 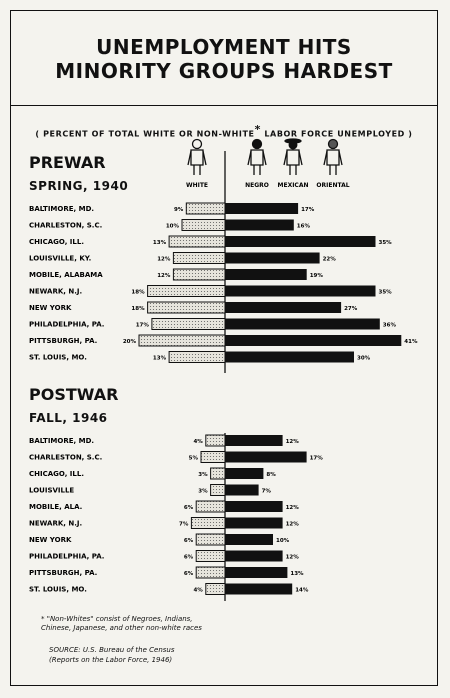 I want to click on postwar-category-label: BALTIMORE, MD., so click(x=61, y=441).